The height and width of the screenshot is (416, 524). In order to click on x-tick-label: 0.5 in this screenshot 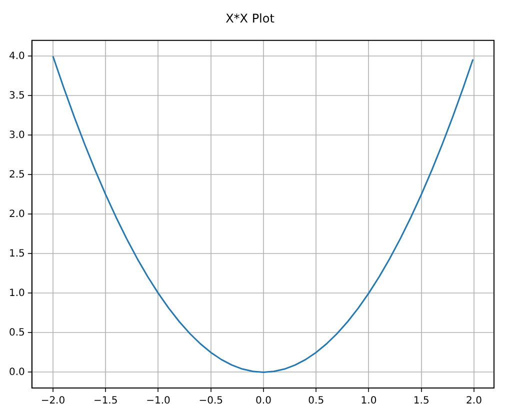, I will do `click(316, 401)`.